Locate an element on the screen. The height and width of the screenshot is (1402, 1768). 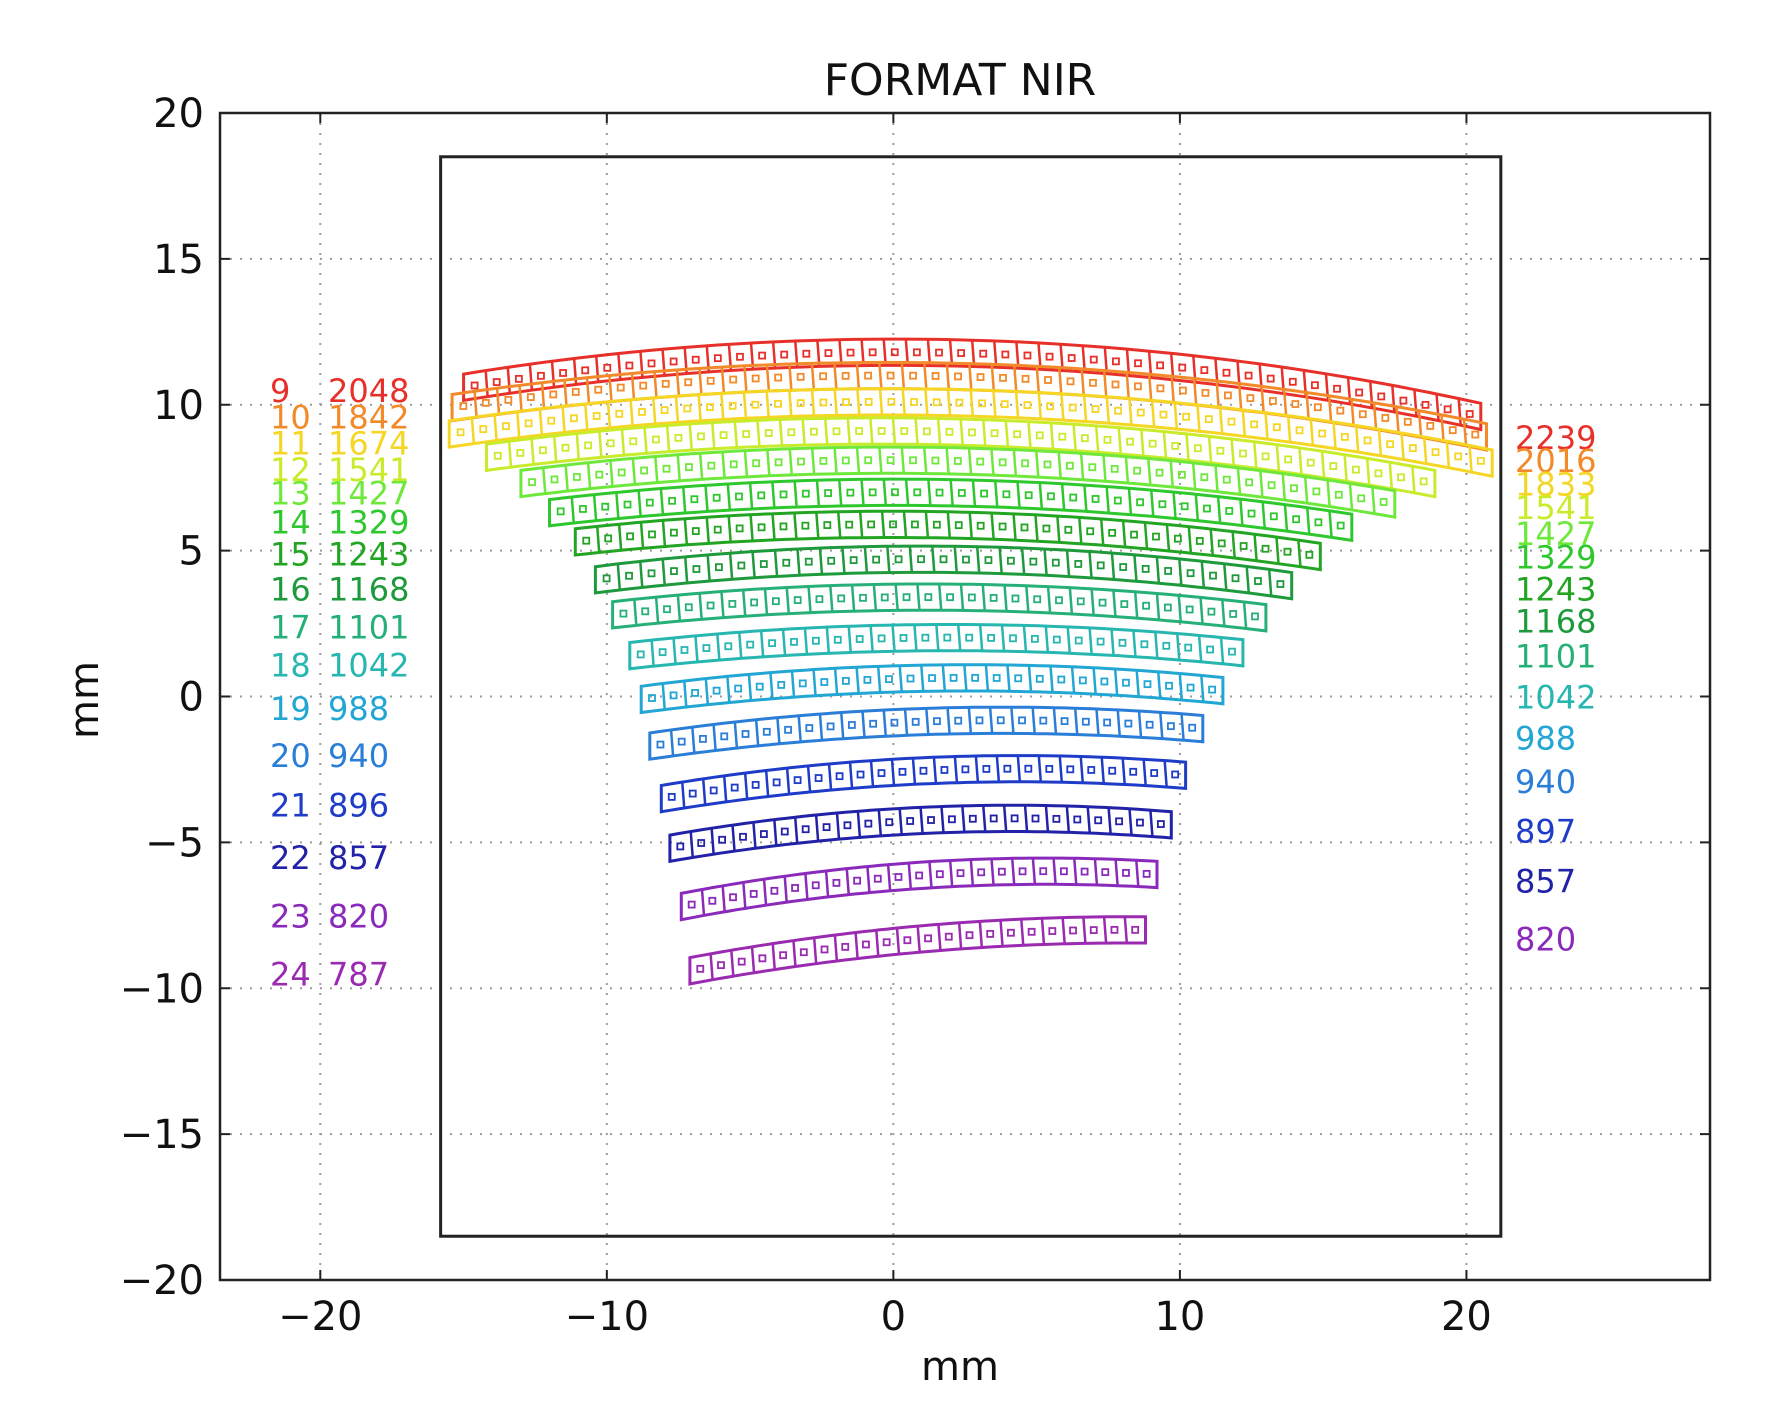
order-number-label: 24 is located at coordinates (290, 975).